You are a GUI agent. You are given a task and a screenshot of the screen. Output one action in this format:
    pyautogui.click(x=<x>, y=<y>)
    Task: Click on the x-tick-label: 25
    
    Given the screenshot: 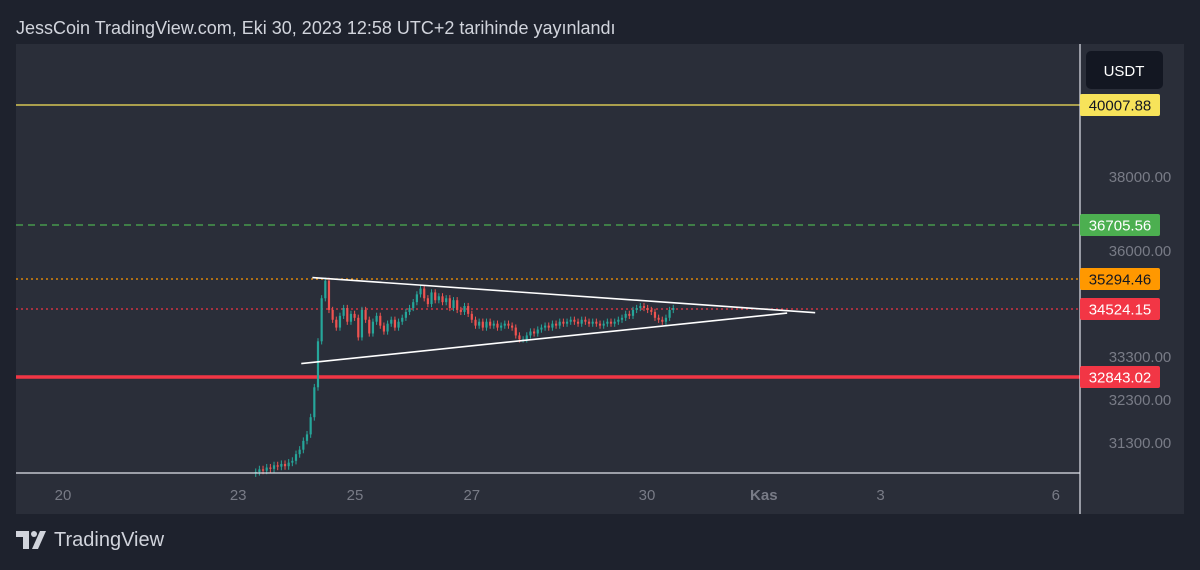 What is the action you would take?
    pyautogui.click(x=355, y=495)
    